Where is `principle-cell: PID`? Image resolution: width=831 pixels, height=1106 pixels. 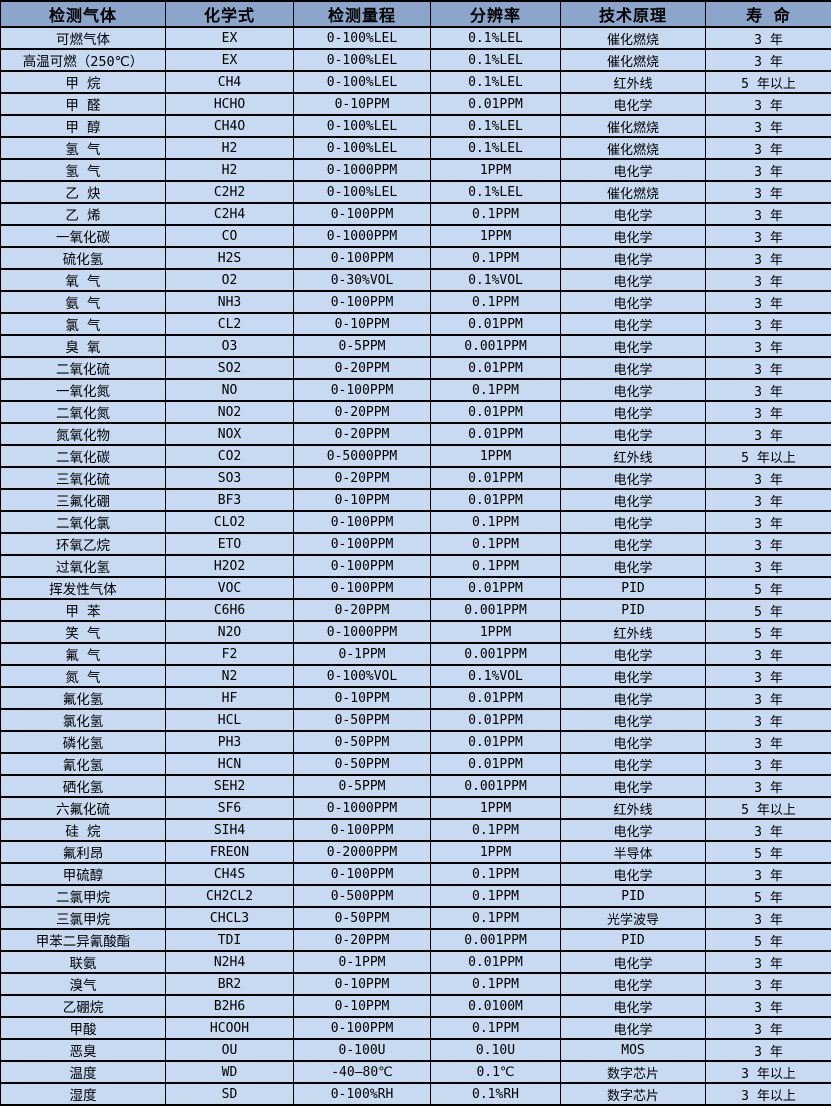
principle-cell: PID is located at coordinates (633, 896).